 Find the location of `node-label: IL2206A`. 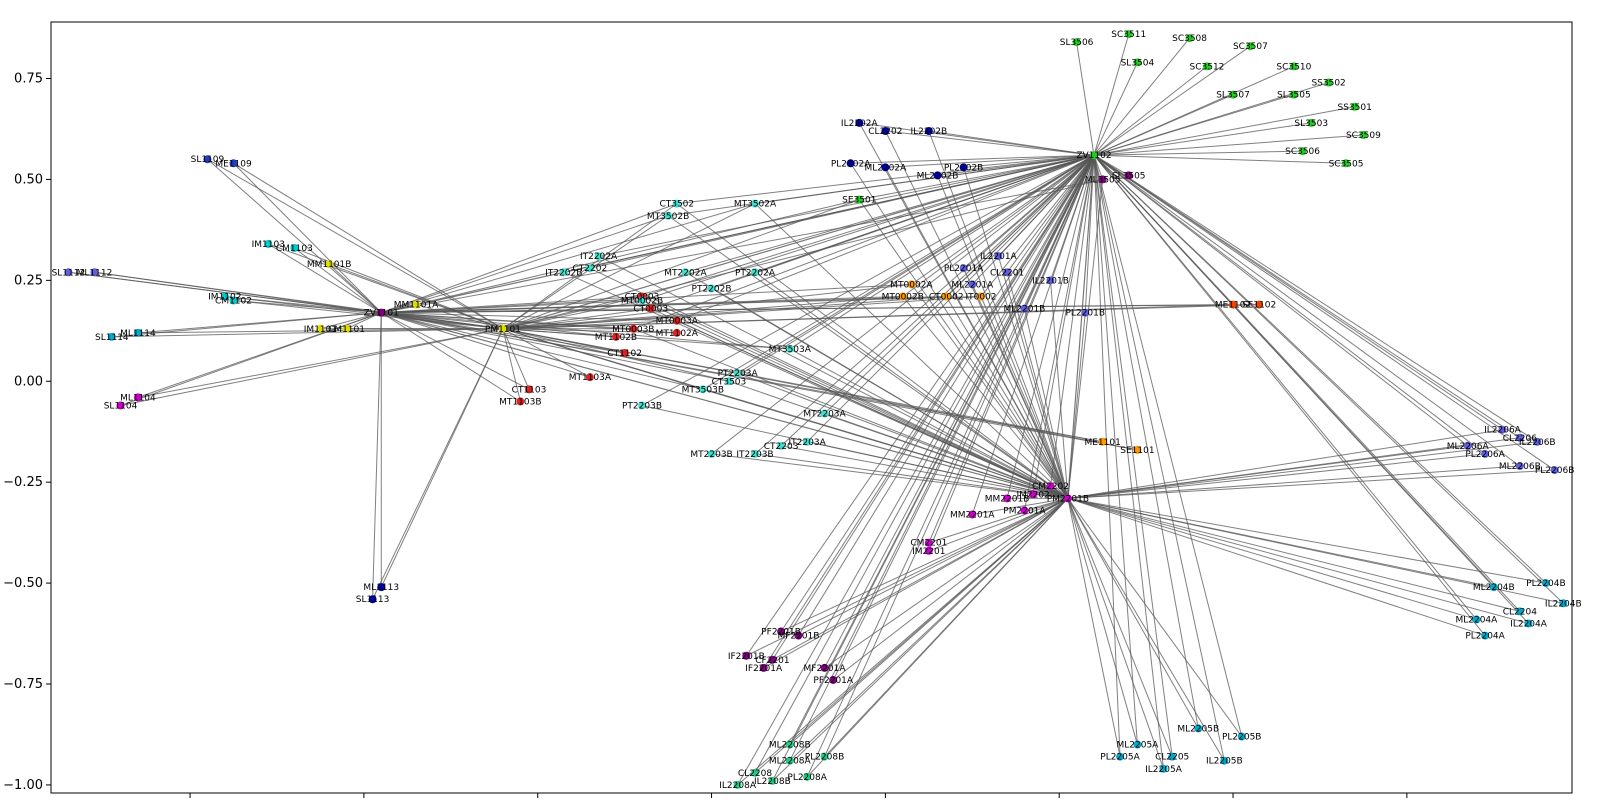

node-label: IL2206A is located at coordinates (1503, 431).